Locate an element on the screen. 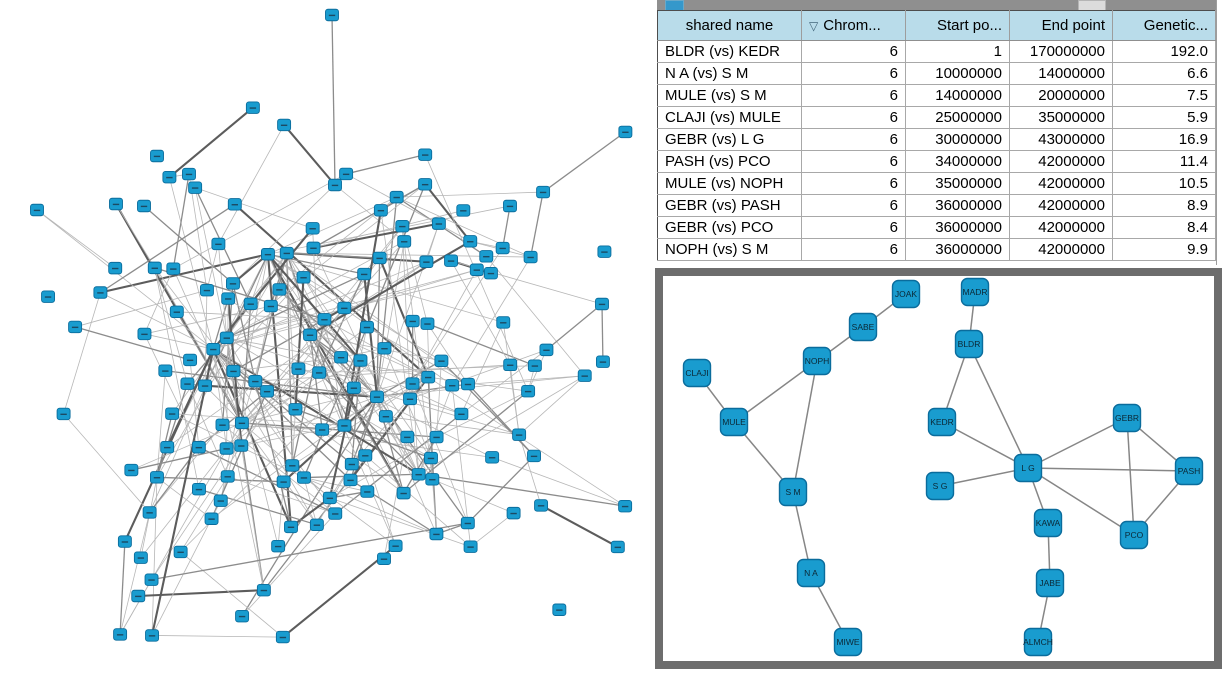 Image resolution: width=1222 pixels, height=674 pixels. node-madr: MADR is located at coordinates (975, 292).